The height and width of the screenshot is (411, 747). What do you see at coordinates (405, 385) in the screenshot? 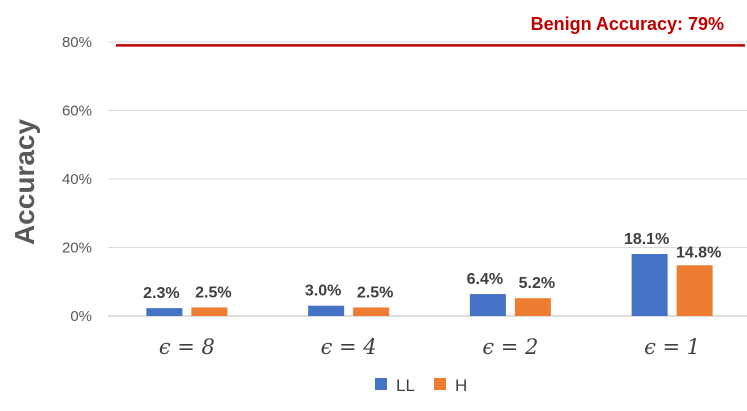
I see `legend-label: LL` at bounding box center [405, 385].